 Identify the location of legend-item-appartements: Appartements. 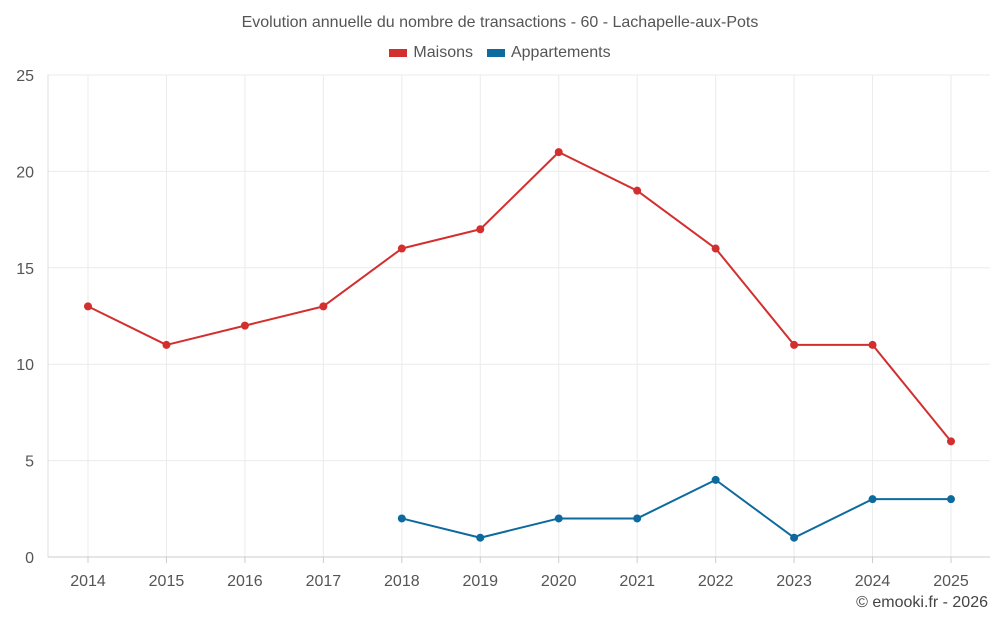
(548, 53).